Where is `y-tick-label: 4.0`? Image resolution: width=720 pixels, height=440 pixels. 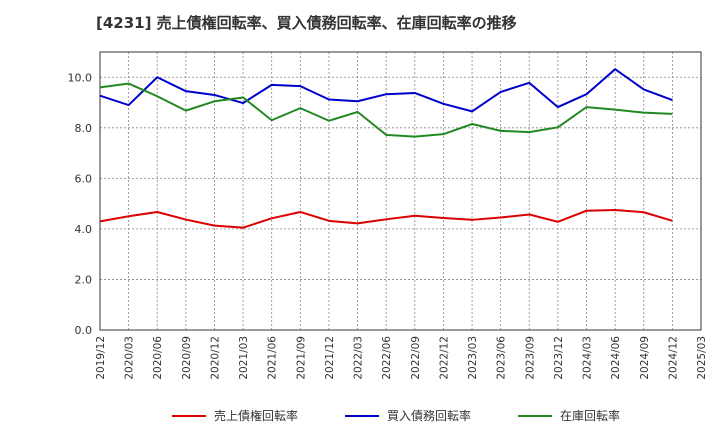 y-tick-label: 4.0 is located at coordinates (84, 229).